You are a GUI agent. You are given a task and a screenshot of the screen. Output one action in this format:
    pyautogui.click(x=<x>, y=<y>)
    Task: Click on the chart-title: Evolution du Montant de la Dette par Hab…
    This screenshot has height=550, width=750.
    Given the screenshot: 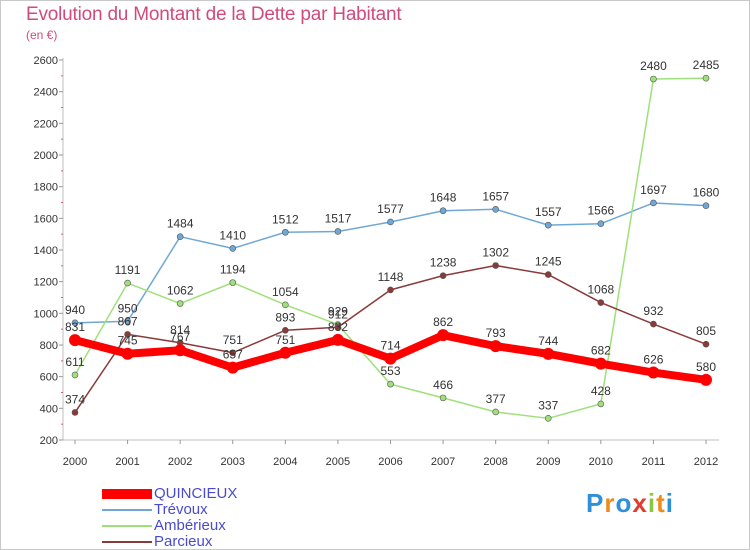 What is the action you would take?
    pyautogui.click(x=214, y=14)
    